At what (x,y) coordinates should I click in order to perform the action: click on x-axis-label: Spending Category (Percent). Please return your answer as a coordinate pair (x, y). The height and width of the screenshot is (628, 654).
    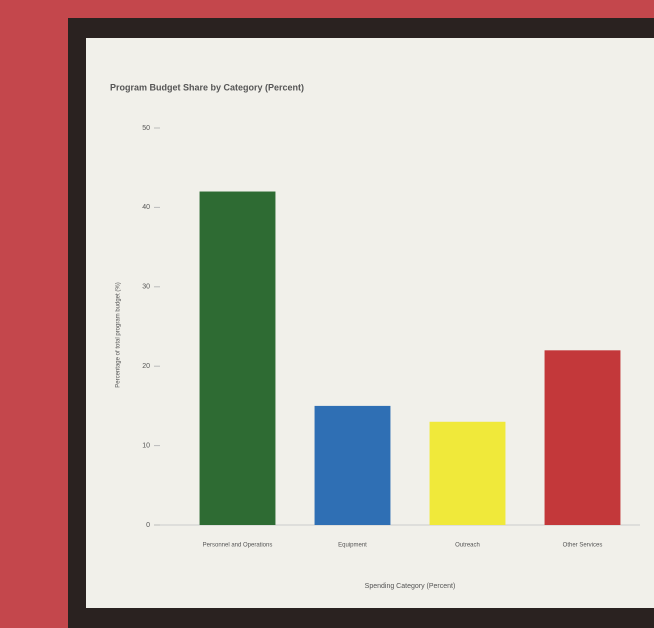
    Looking at the image, I should click on (410, 586).